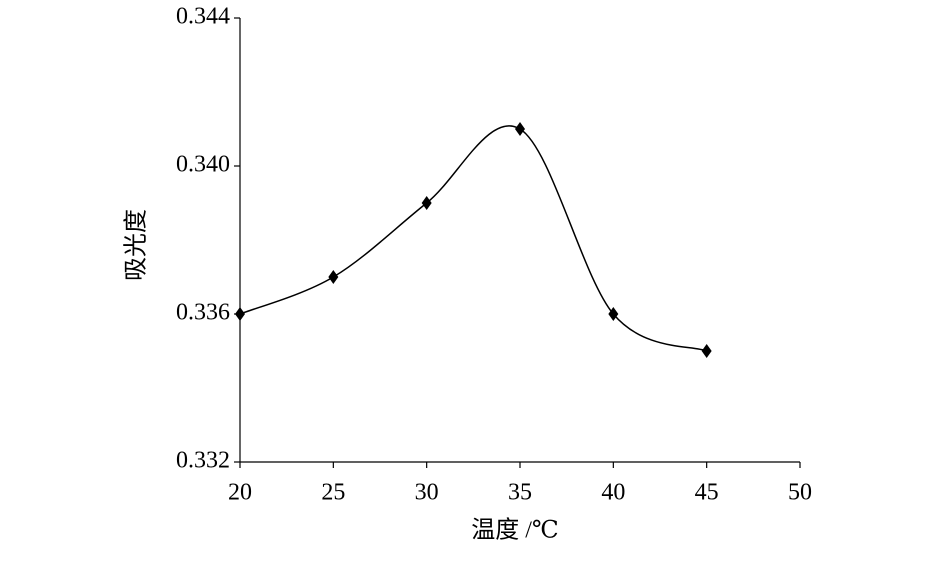 The width and height of the screenshot is (937, 562). I want to click on x-axis-label: 温度 /℃, so click(515, 530).